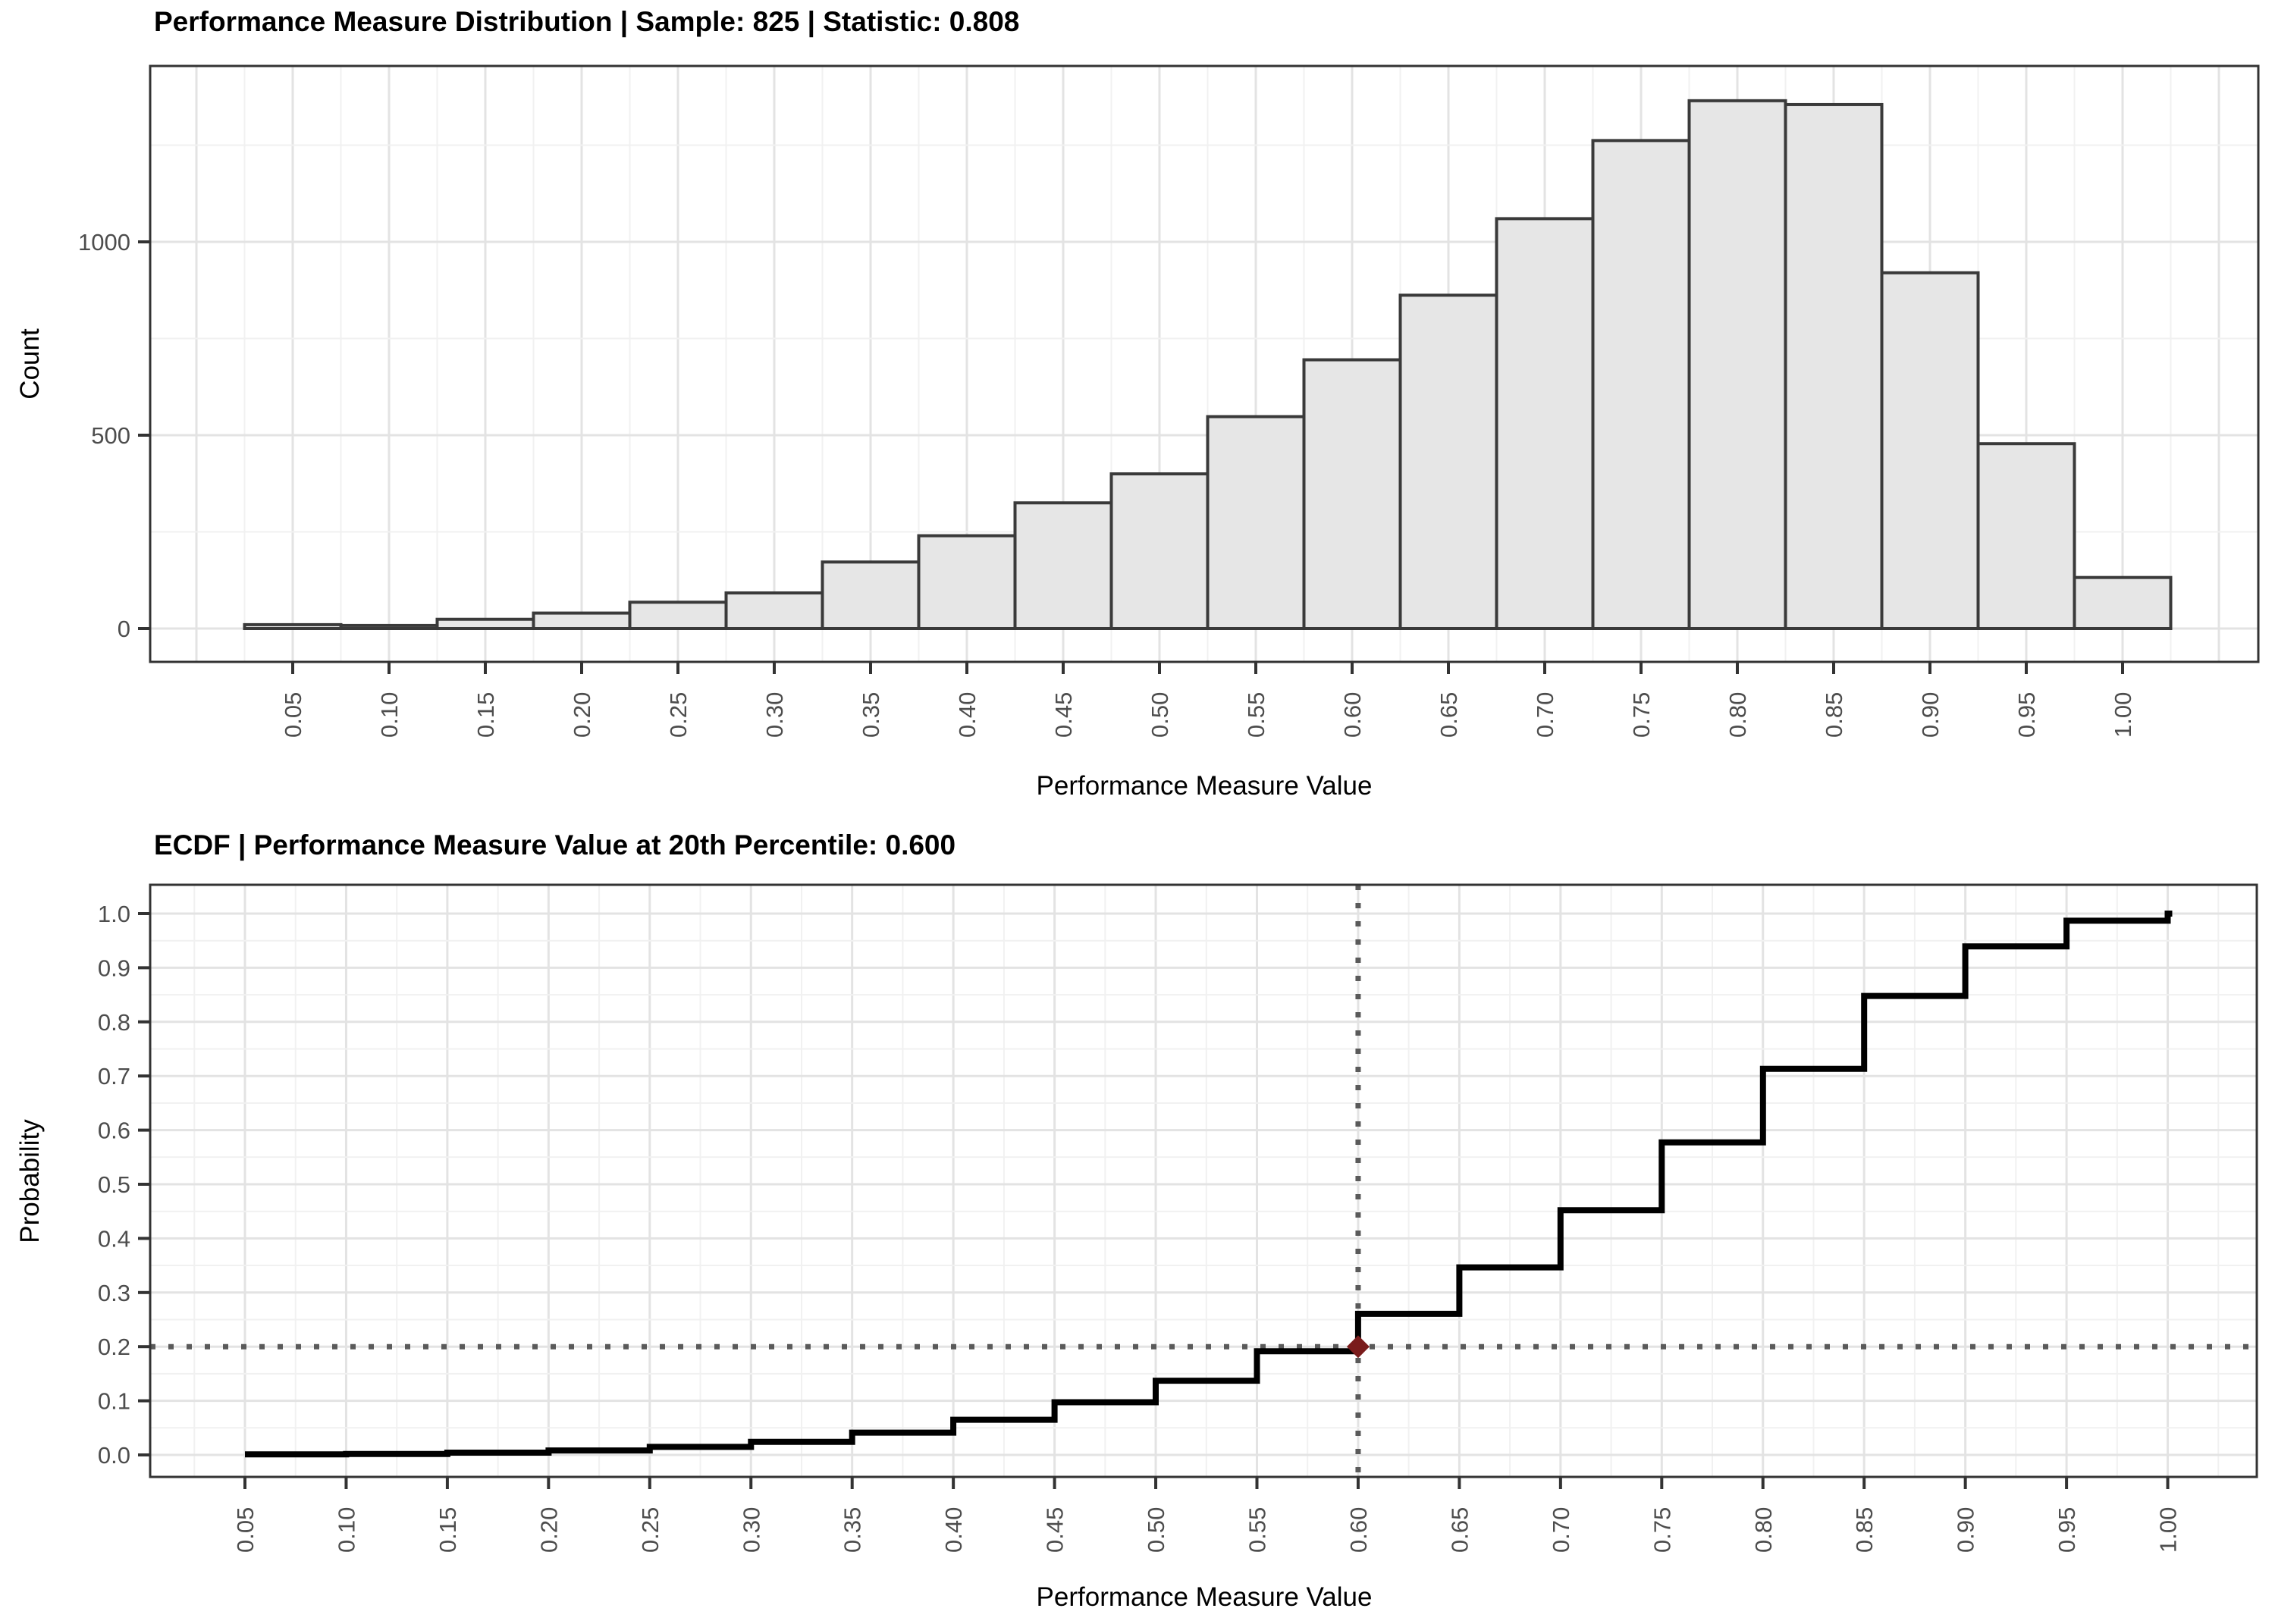 This screenshot has height=1624, width=2275. I want to click on y-tick-label: 1.0, so click(114, 914).